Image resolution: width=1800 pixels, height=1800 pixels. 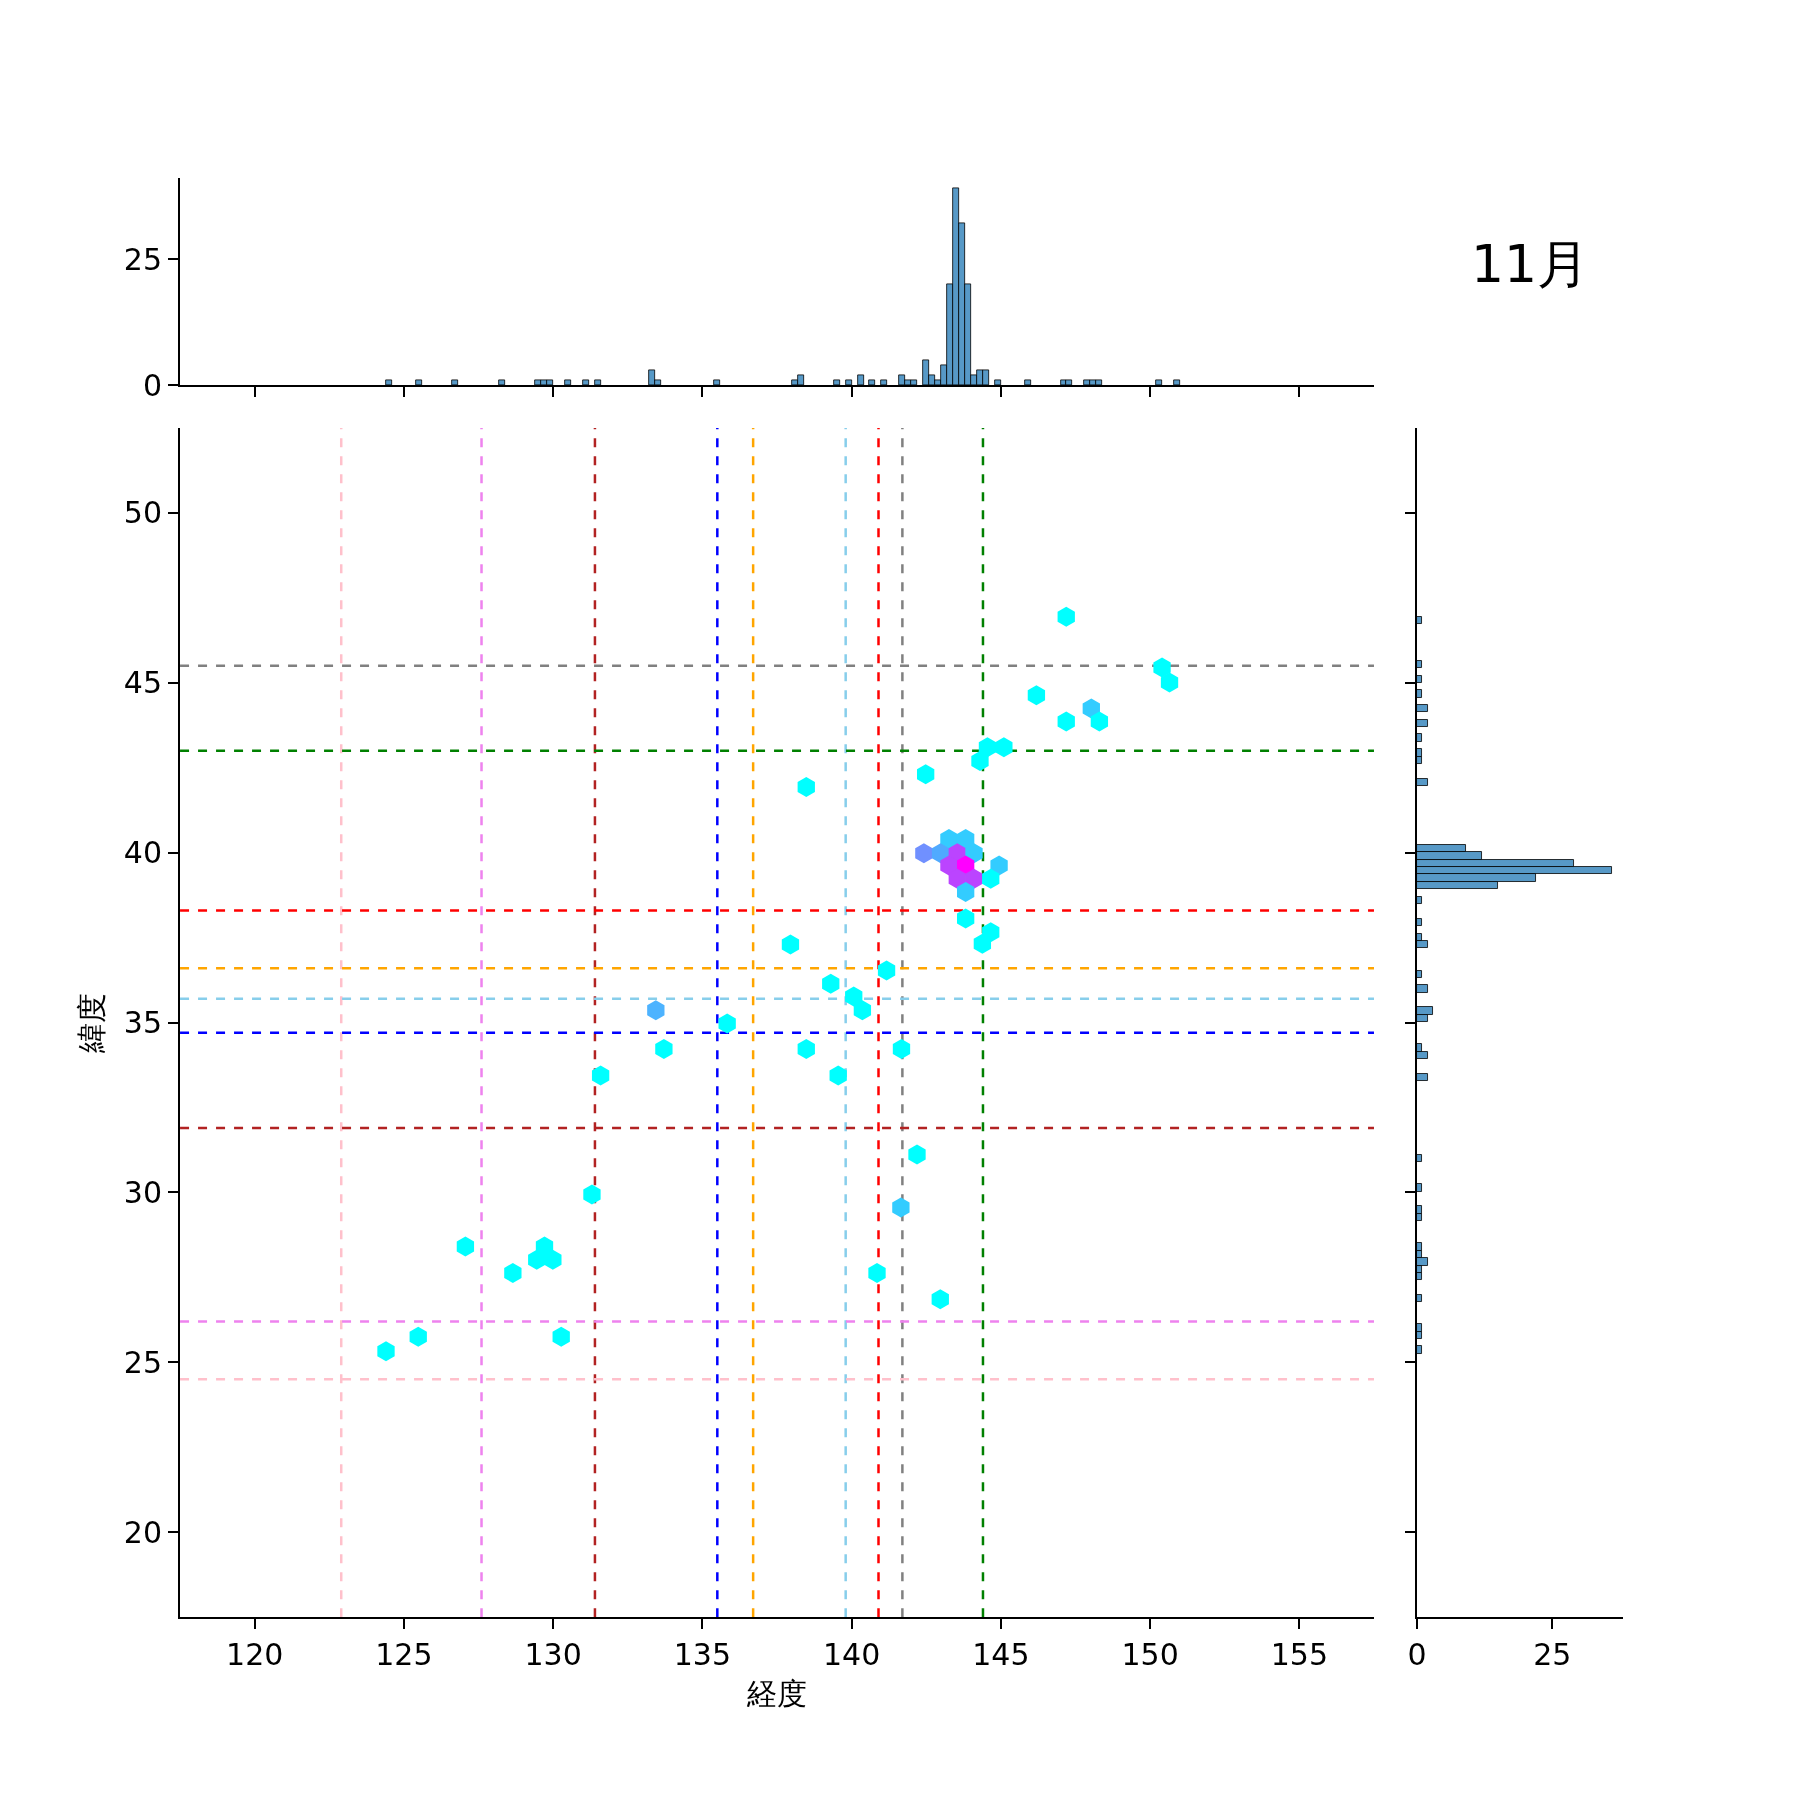 What do you see at coordinates (143, 1532) in the screenshot?
I see `y-tick-label: 20` at bounding box center [143, 1532].